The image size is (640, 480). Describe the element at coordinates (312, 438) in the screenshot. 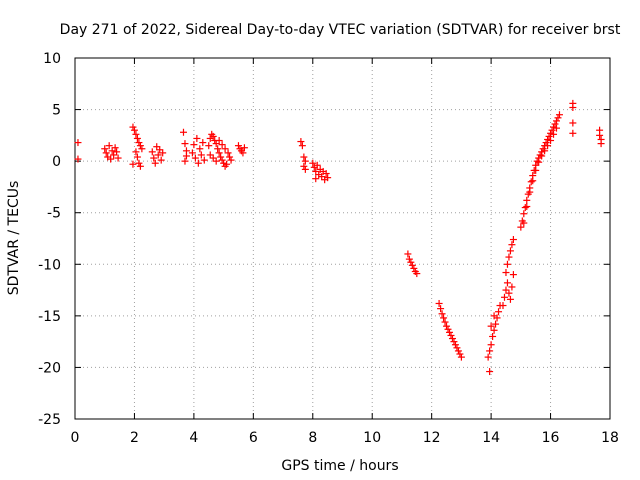

I see `x-tick-label: 8` at that location.